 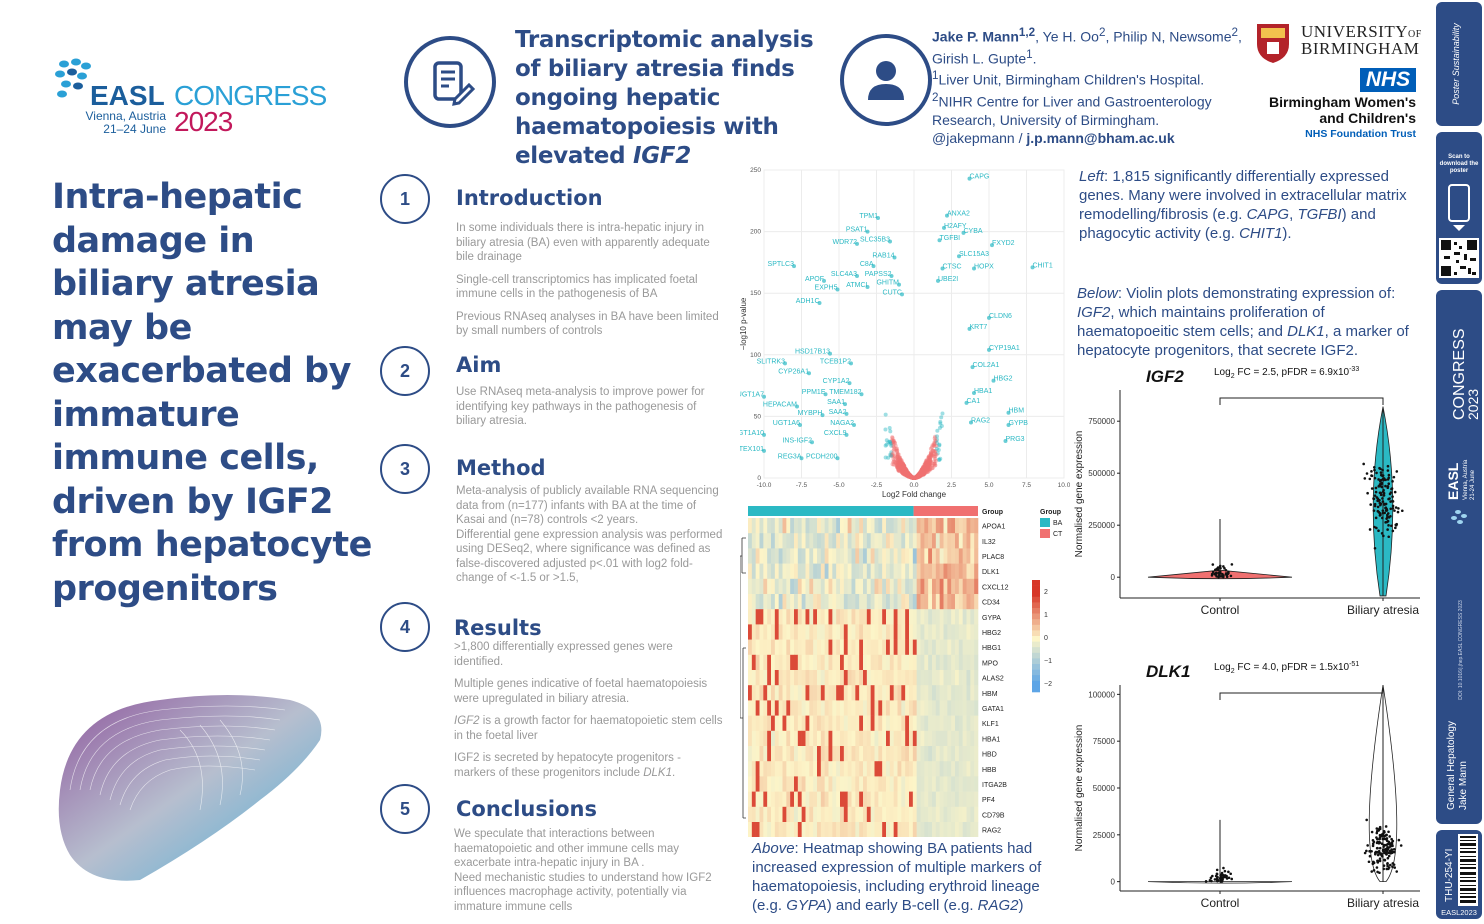 What do you see at coordinates (1449, 875) in the screenshot?
I see `poster-id: THU-254-YI` at bounding box center [1449, 875].